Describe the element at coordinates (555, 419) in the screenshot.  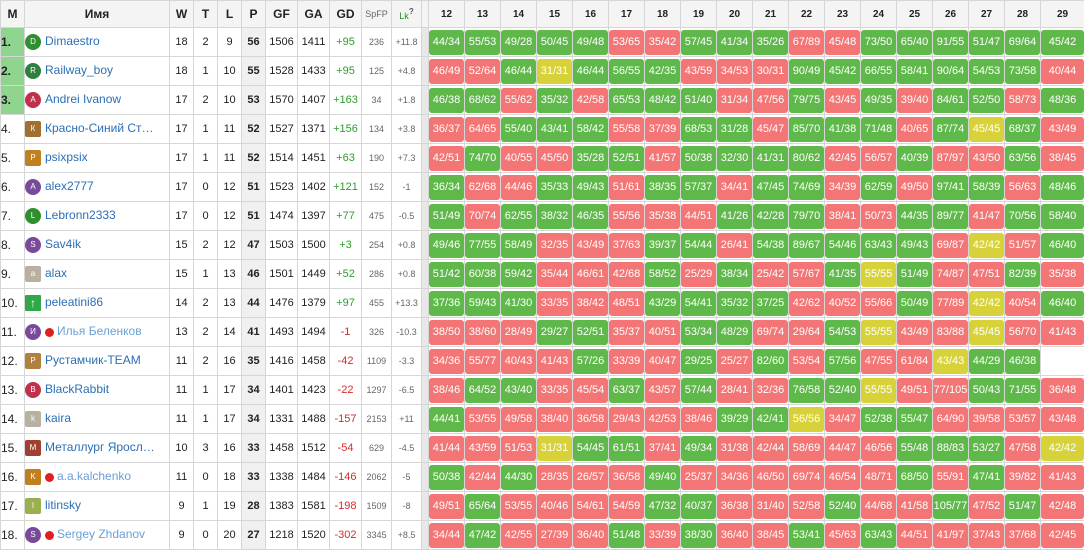
I see `match-cell: 38/40` at that location.